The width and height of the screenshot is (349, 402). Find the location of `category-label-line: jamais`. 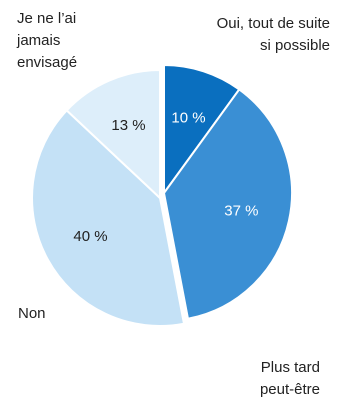

category-label-line: jamais is located at coordinates (38, 40).